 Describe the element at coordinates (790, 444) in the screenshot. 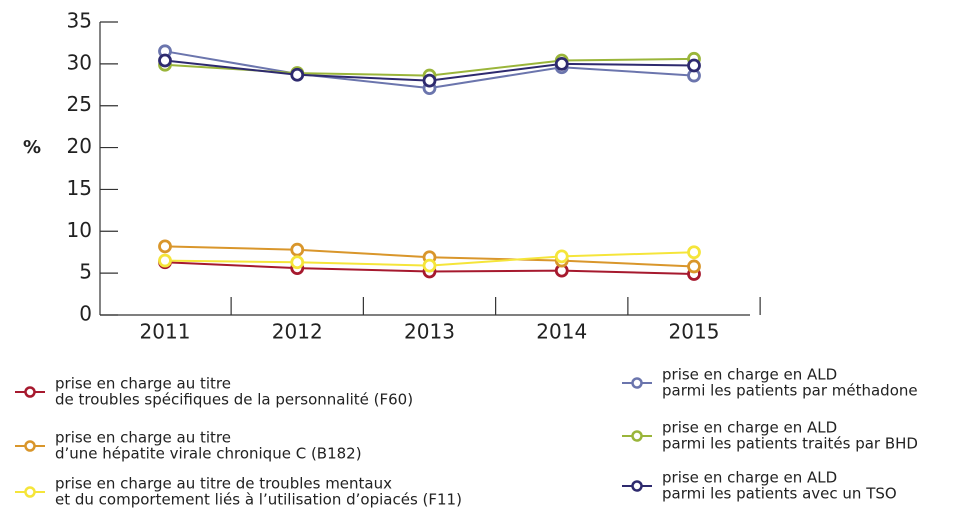

I see `legend-label: parmi les patients traités par BHD` at that location.